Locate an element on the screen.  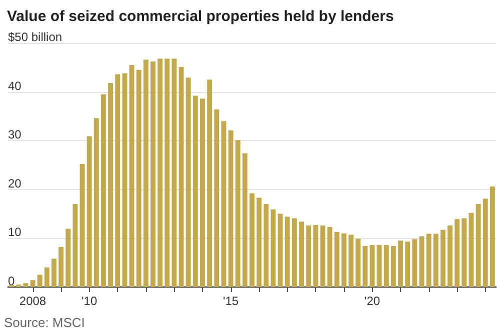
y-tick-label: 40 is located at coordinates (15, 85).